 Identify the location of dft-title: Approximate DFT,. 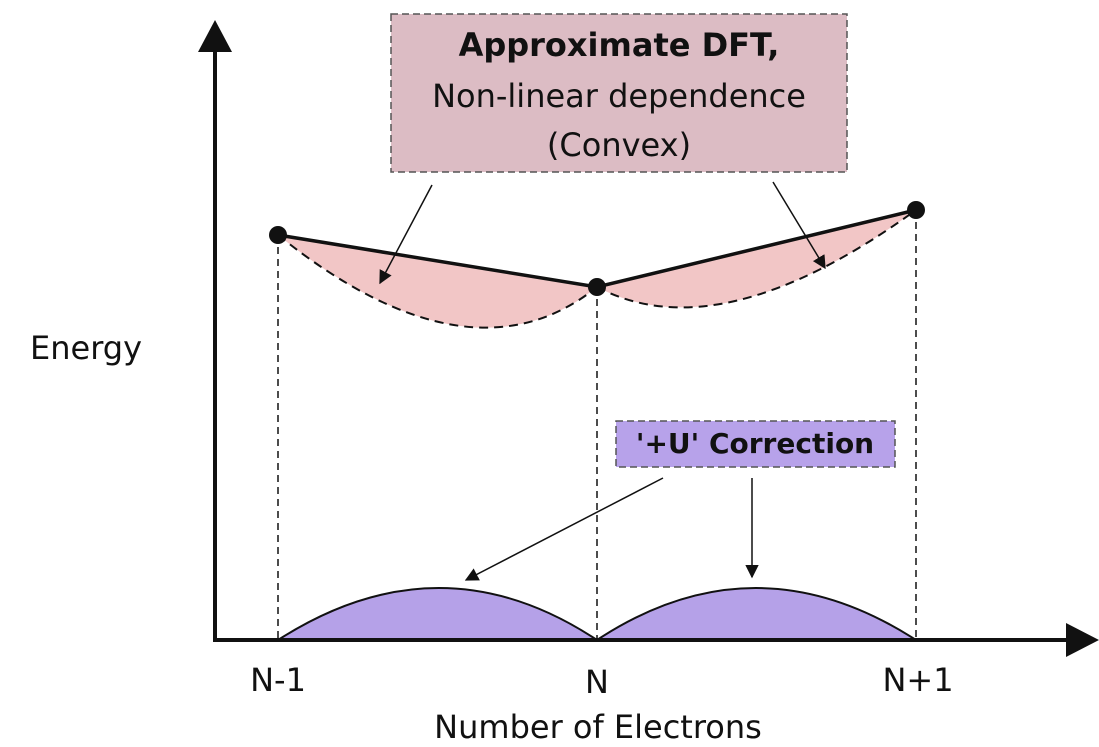
(619, 45).